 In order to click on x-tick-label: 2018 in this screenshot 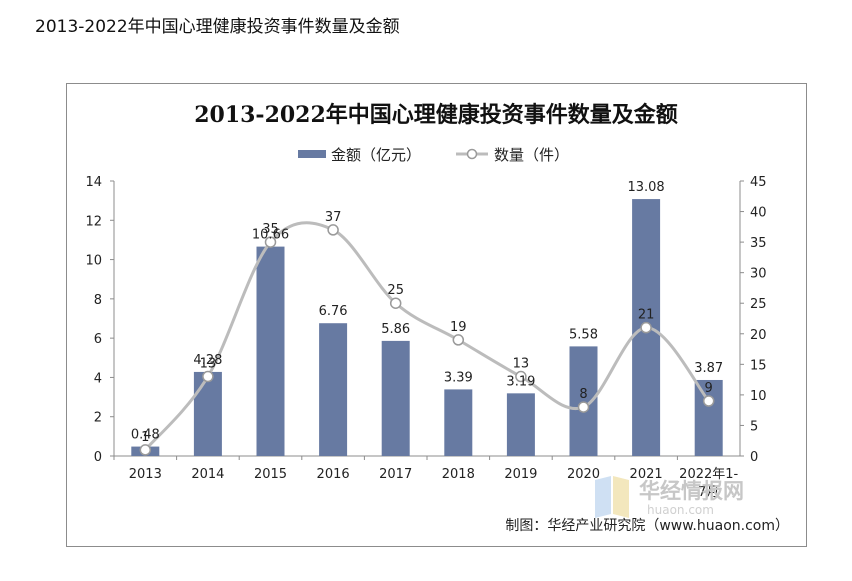, I will do `click(458, 474)`.